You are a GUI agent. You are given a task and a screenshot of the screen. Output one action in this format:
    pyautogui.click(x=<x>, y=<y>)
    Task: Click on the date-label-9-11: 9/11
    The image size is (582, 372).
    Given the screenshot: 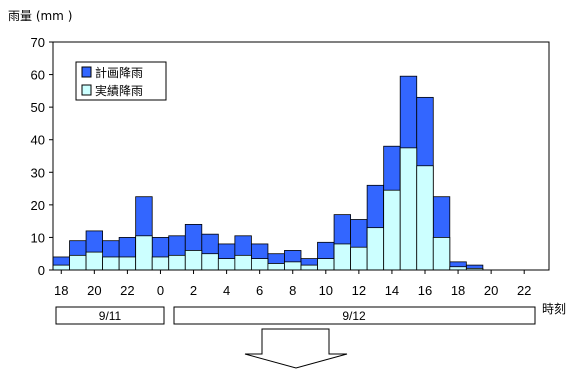 What is the action you would take?
    pyautogui.click(x=110, y=316)
    